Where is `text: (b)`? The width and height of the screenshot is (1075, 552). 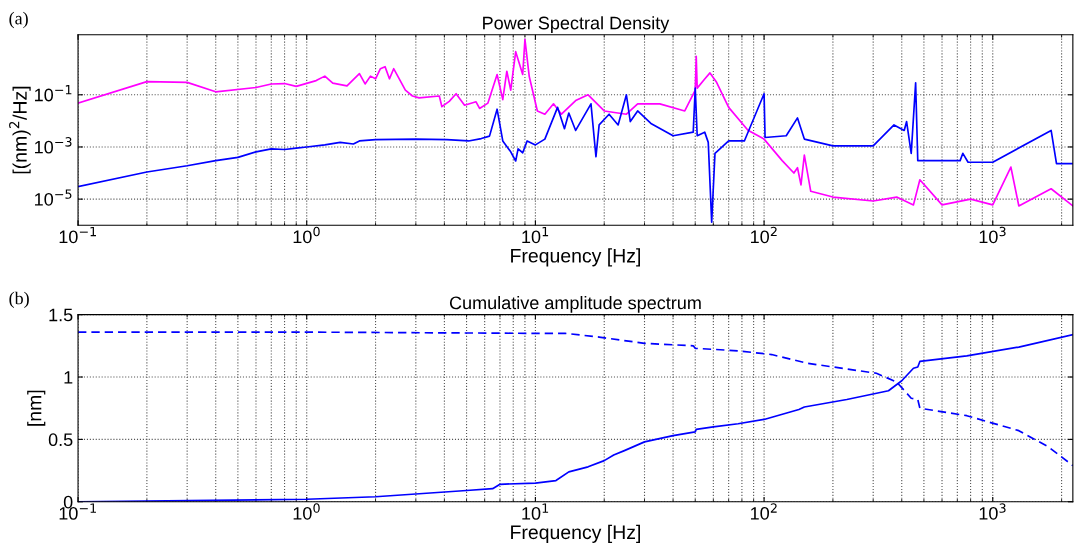
text: (b) is located at coordinates (19, 300).